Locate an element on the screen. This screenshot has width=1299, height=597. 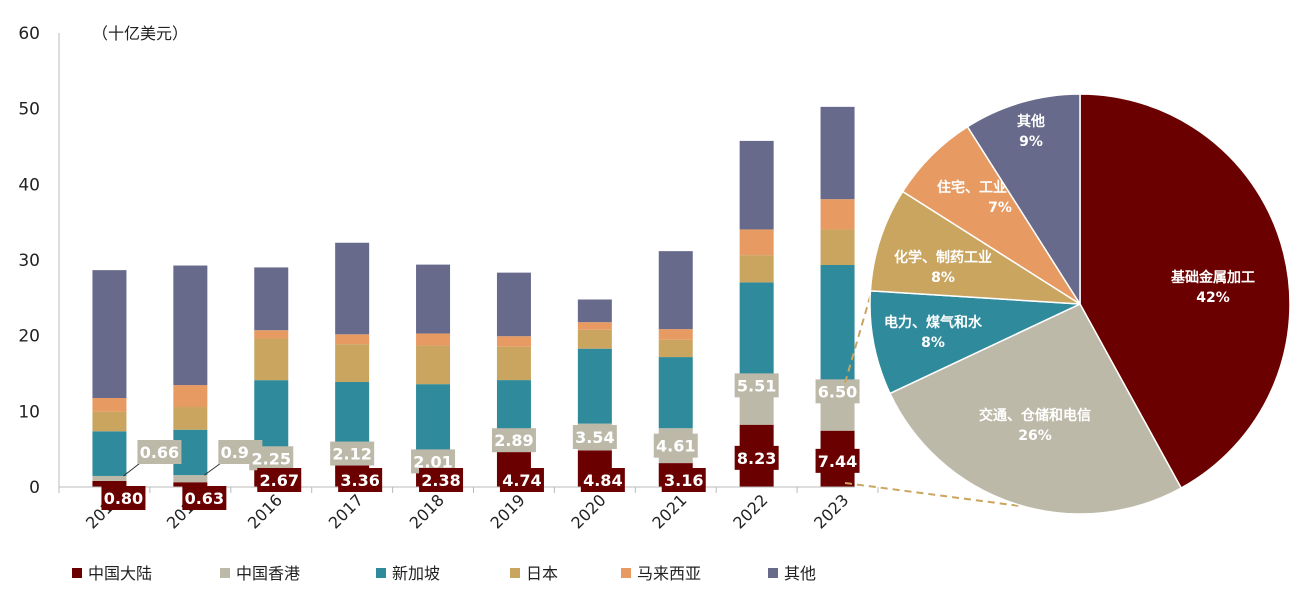
x-tick-label: 2019 is located at coordinates (508, 511).